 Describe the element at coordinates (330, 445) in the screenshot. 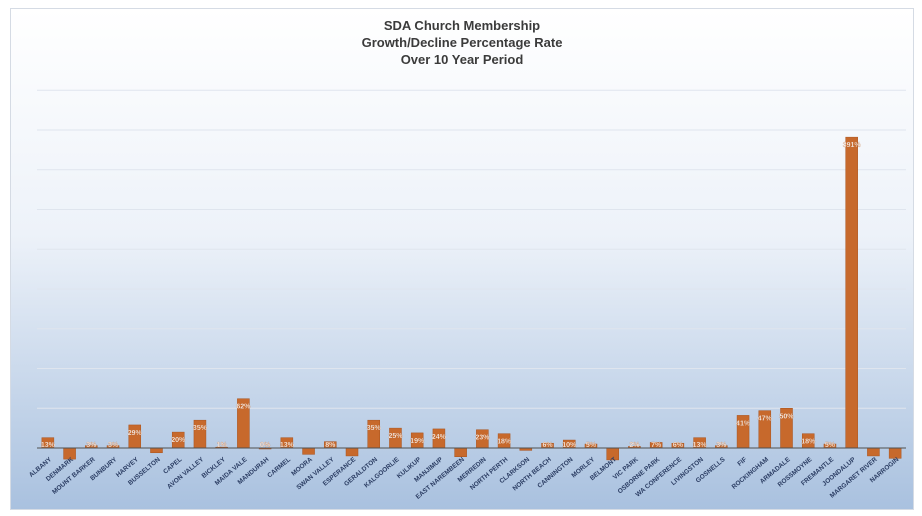

I see `data-label: 8%` at that location.